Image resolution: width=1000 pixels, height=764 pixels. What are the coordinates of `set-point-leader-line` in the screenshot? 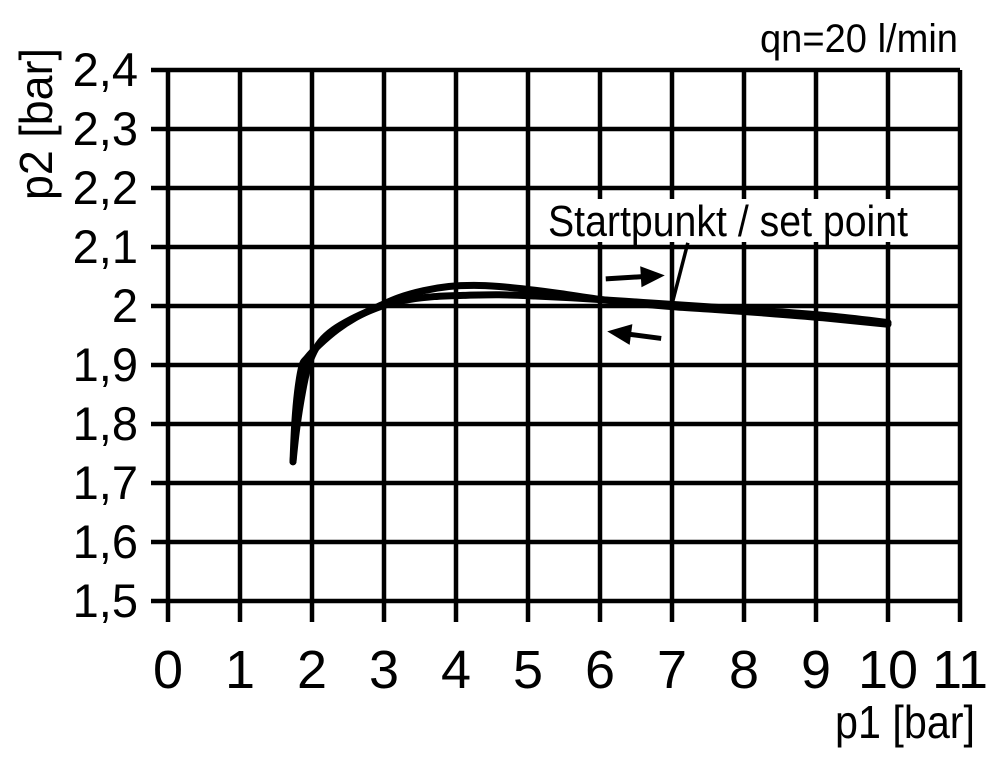 It's located at (680, 272).